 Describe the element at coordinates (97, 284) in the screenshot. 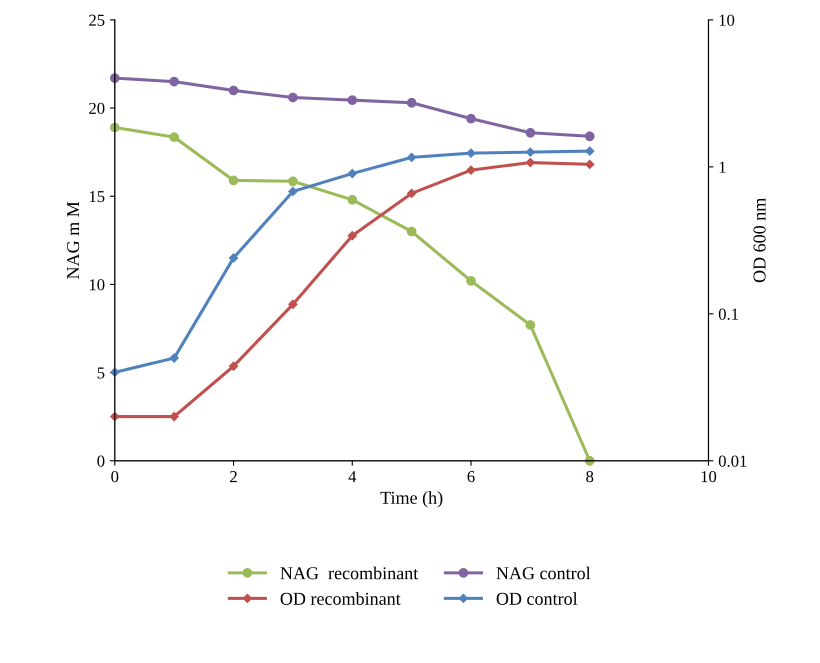

I see `y-tick-label: 10` at that location.